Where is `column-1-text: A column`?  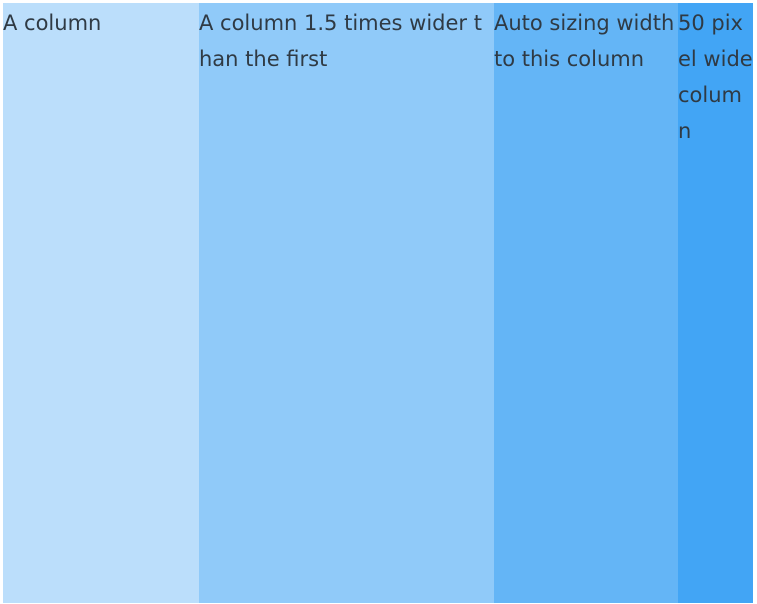
column-1-text: A column is located at coordinates (52, 23).